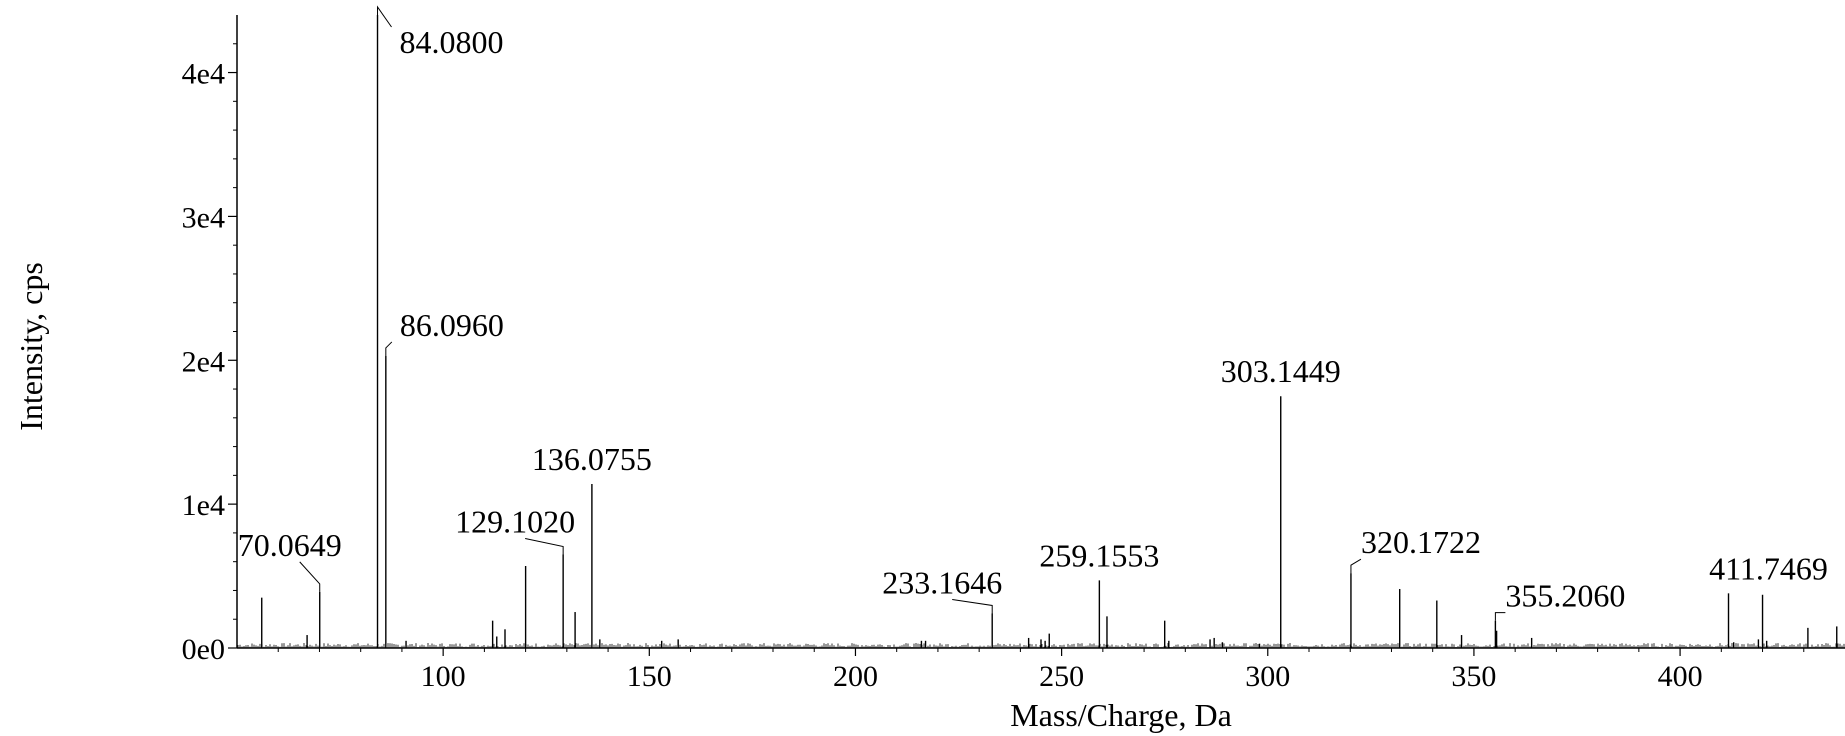 The image size is (1845, 736). I want to click on x-axis-title: Mass/Charge, Da, so click(1121, 715).